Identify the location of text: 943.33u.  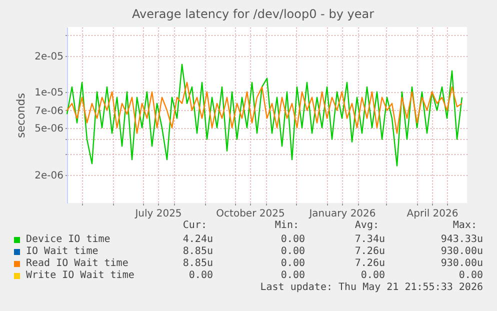
(461, 239).